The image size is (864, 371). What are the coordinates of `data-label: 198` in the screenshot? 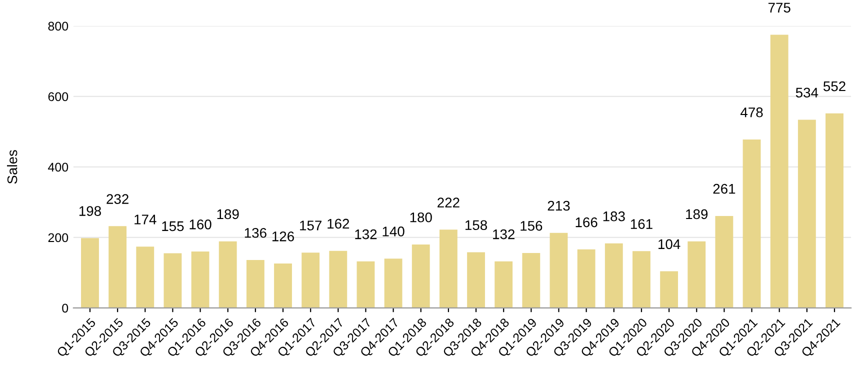 It's located at (90, 211).